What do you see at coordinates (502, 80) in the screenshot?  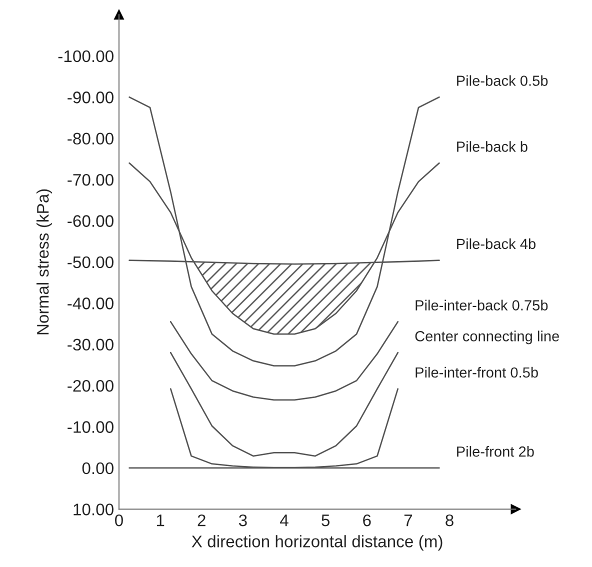 I see `series-label: Pile-back 0.5b` at bounding box center [502, 80].